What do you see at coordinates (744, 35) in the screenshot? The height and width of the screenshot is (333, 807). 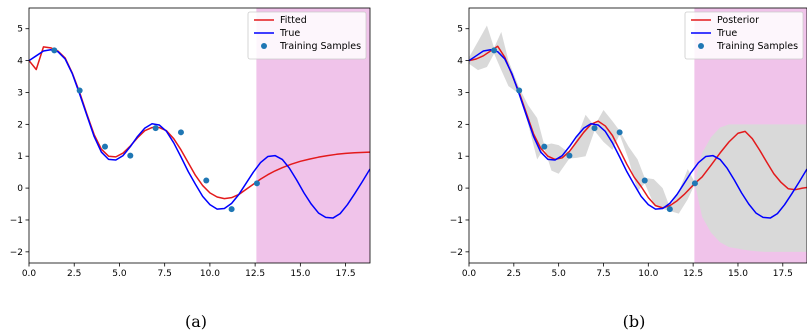 I see `legend: Posterior True Training Samples` at bounding box center [744, 35].